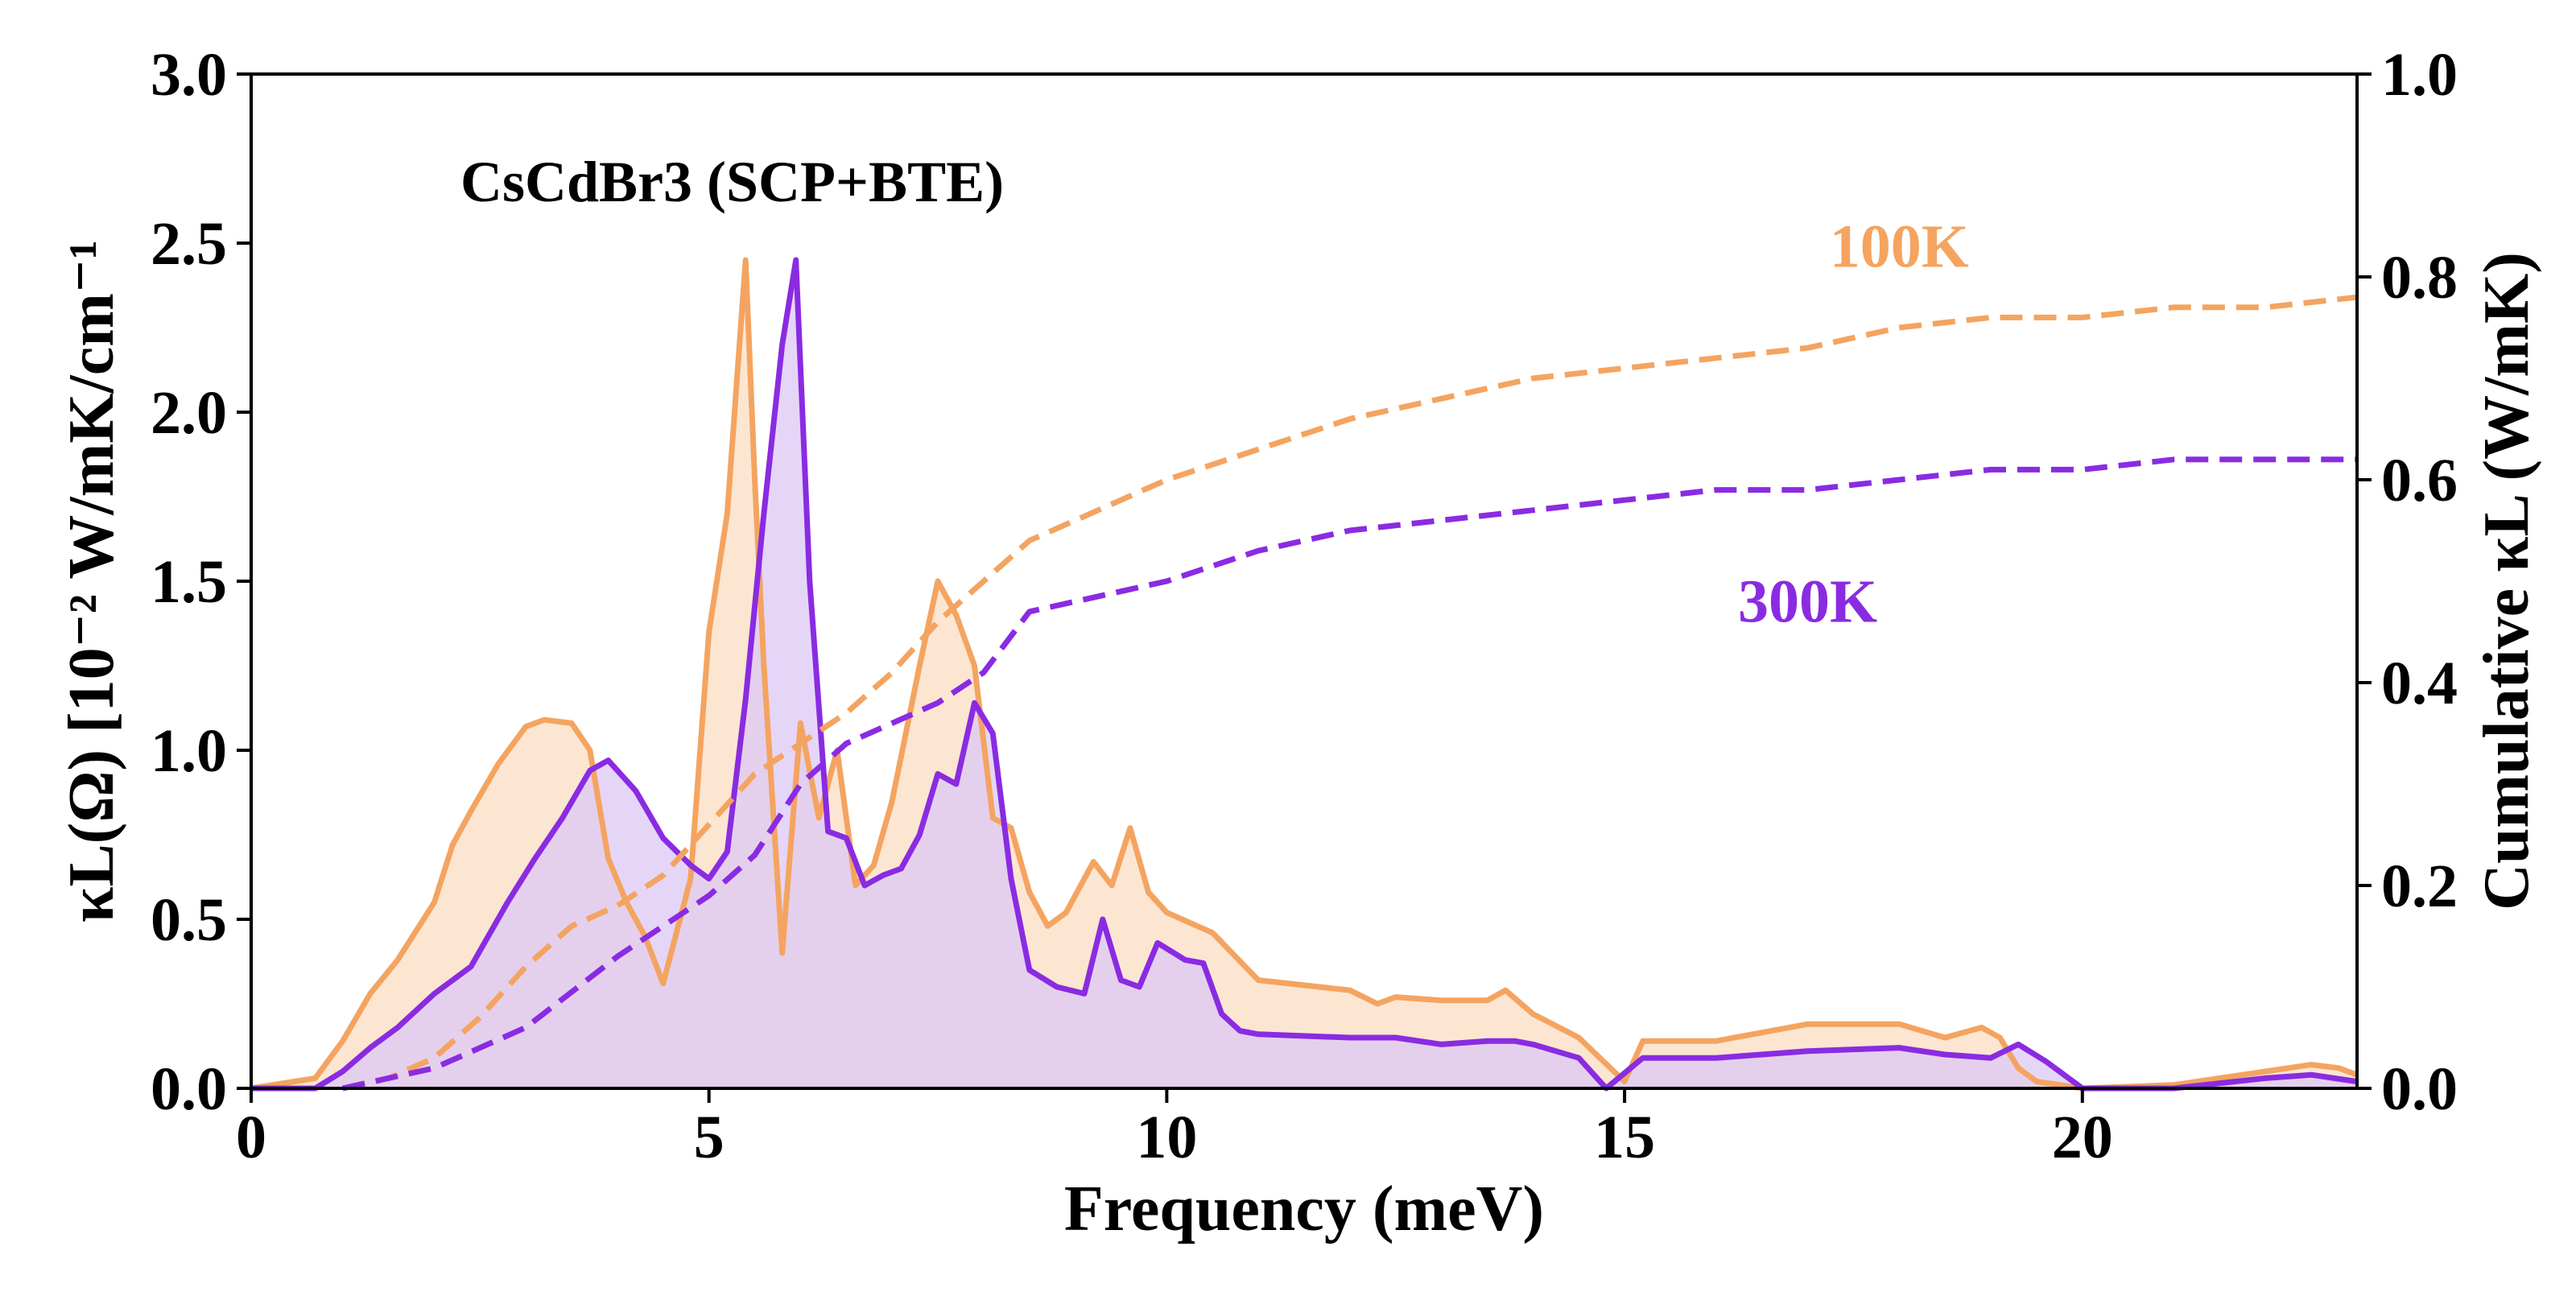 This screenshot has height=1292, width=2576. I want to click on x-tick-label: 15, so click(1624, 1137).